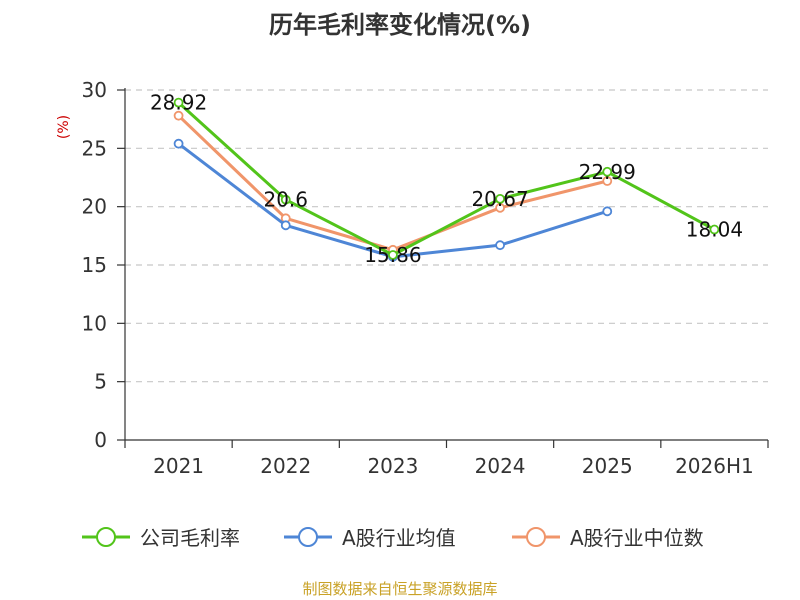  What do you see at coordinates (399, 538) in the screenshot?
I see `legend-label: A股行业均值` at bounding box center [399, 538].